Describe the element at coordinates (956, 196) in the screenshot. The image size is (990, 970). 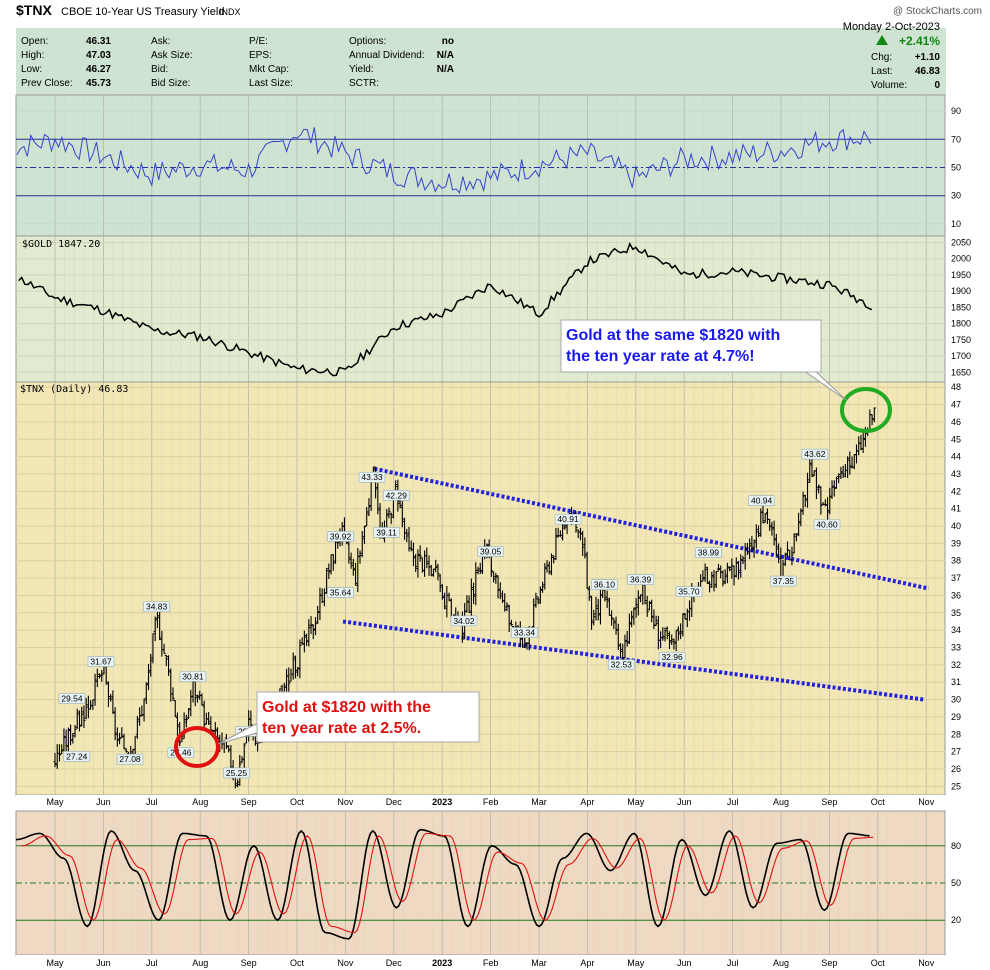
I see `rsi-tick: 30` at that location.